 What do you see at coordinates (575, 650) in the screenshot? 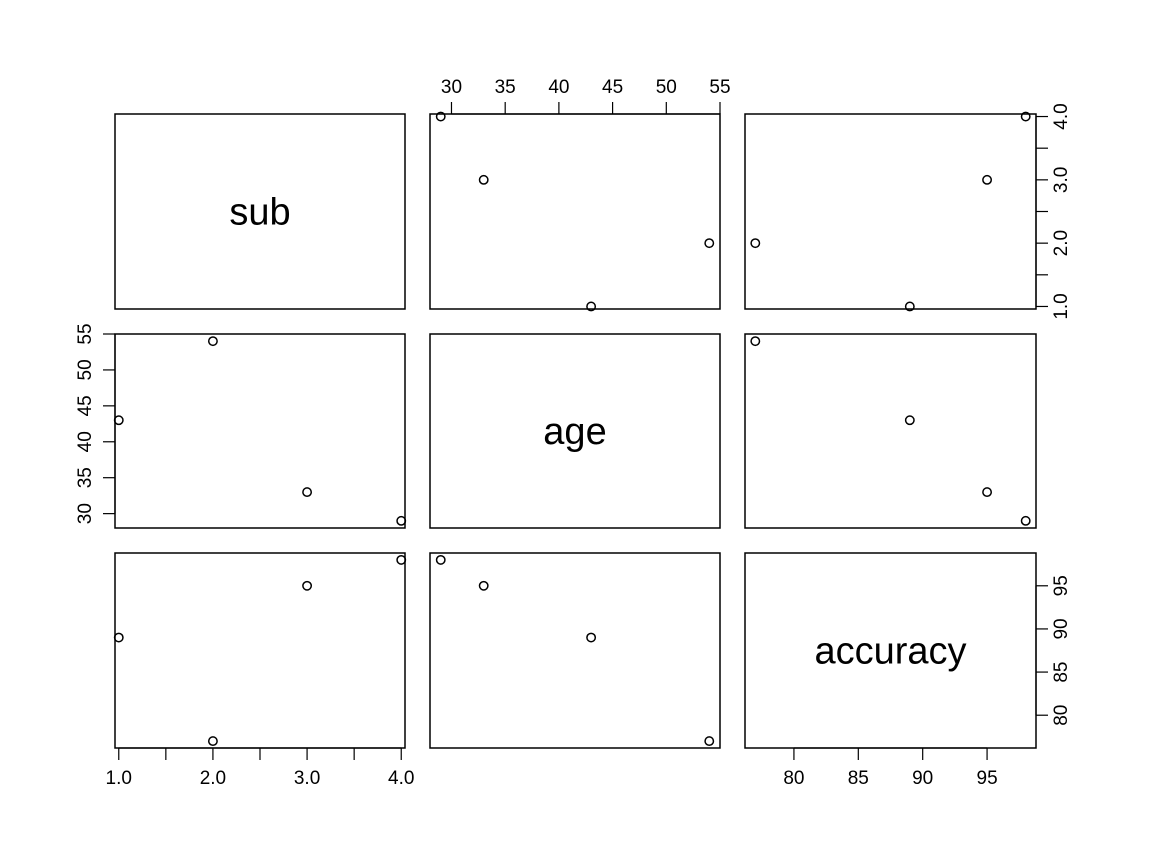
I see `panel-accuracy-vs-age` at bounding box center [575, 650].